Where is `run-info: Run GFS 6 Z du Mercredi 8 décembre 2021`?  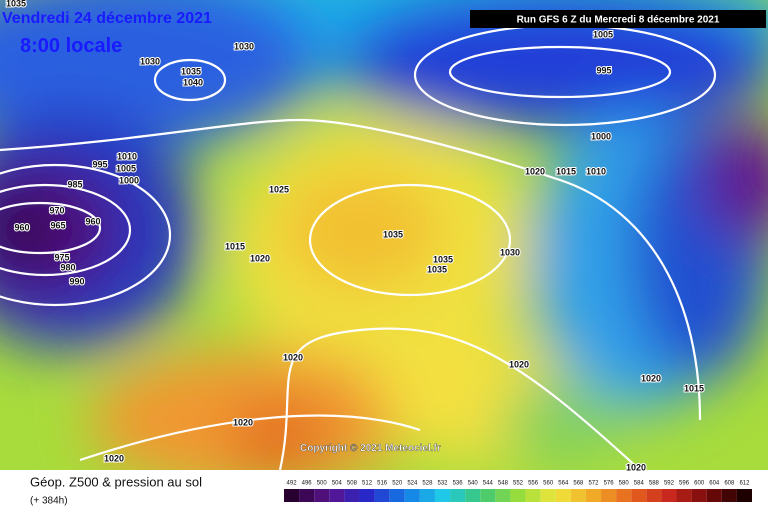
run-info: Run GFS 6 Z du Mercredi 8 décembre 2021 is located at coordinates (618, 20).